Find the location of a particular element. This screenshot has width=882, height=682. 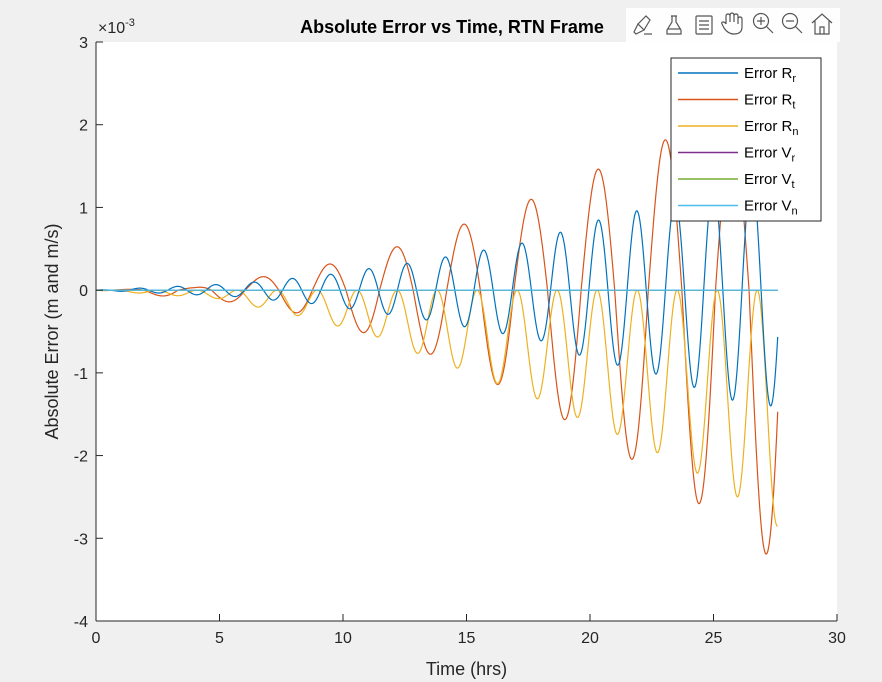

x-tick-label: 25 is located at coordinates (714, 638).